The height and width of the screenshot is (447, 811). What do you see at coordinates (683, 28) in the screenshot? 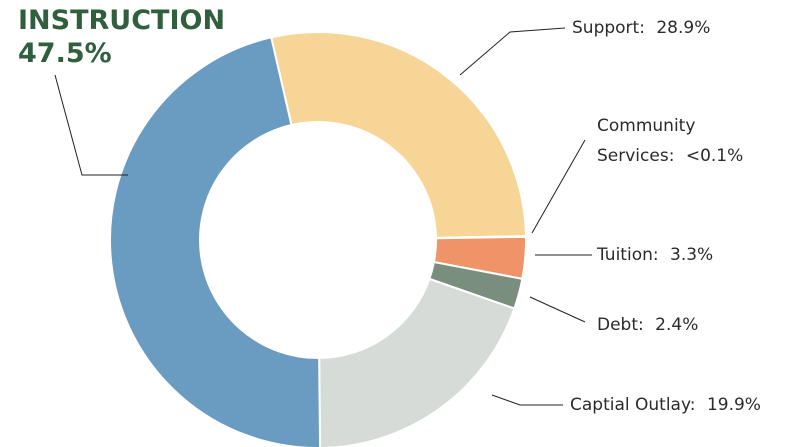
I see `value-label: 28.9%` at bounding box center [683, 28].